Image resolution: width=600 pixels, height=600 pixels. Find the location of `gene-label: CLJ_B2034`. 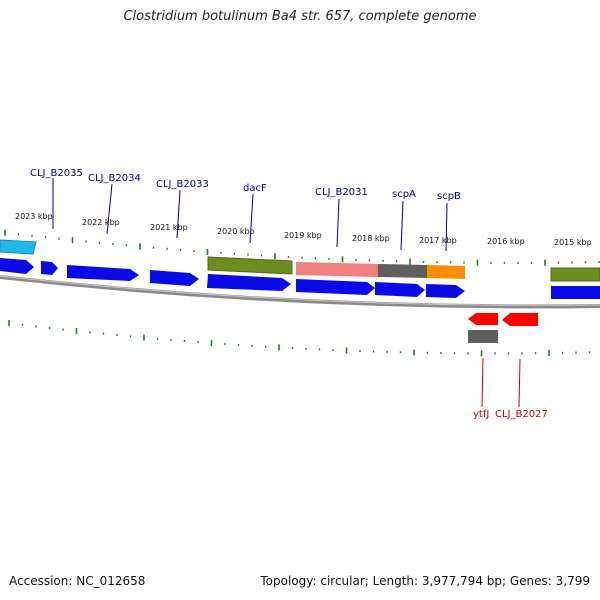

gene-label: CLJ_B2034 is located at coordinates (114, 178).